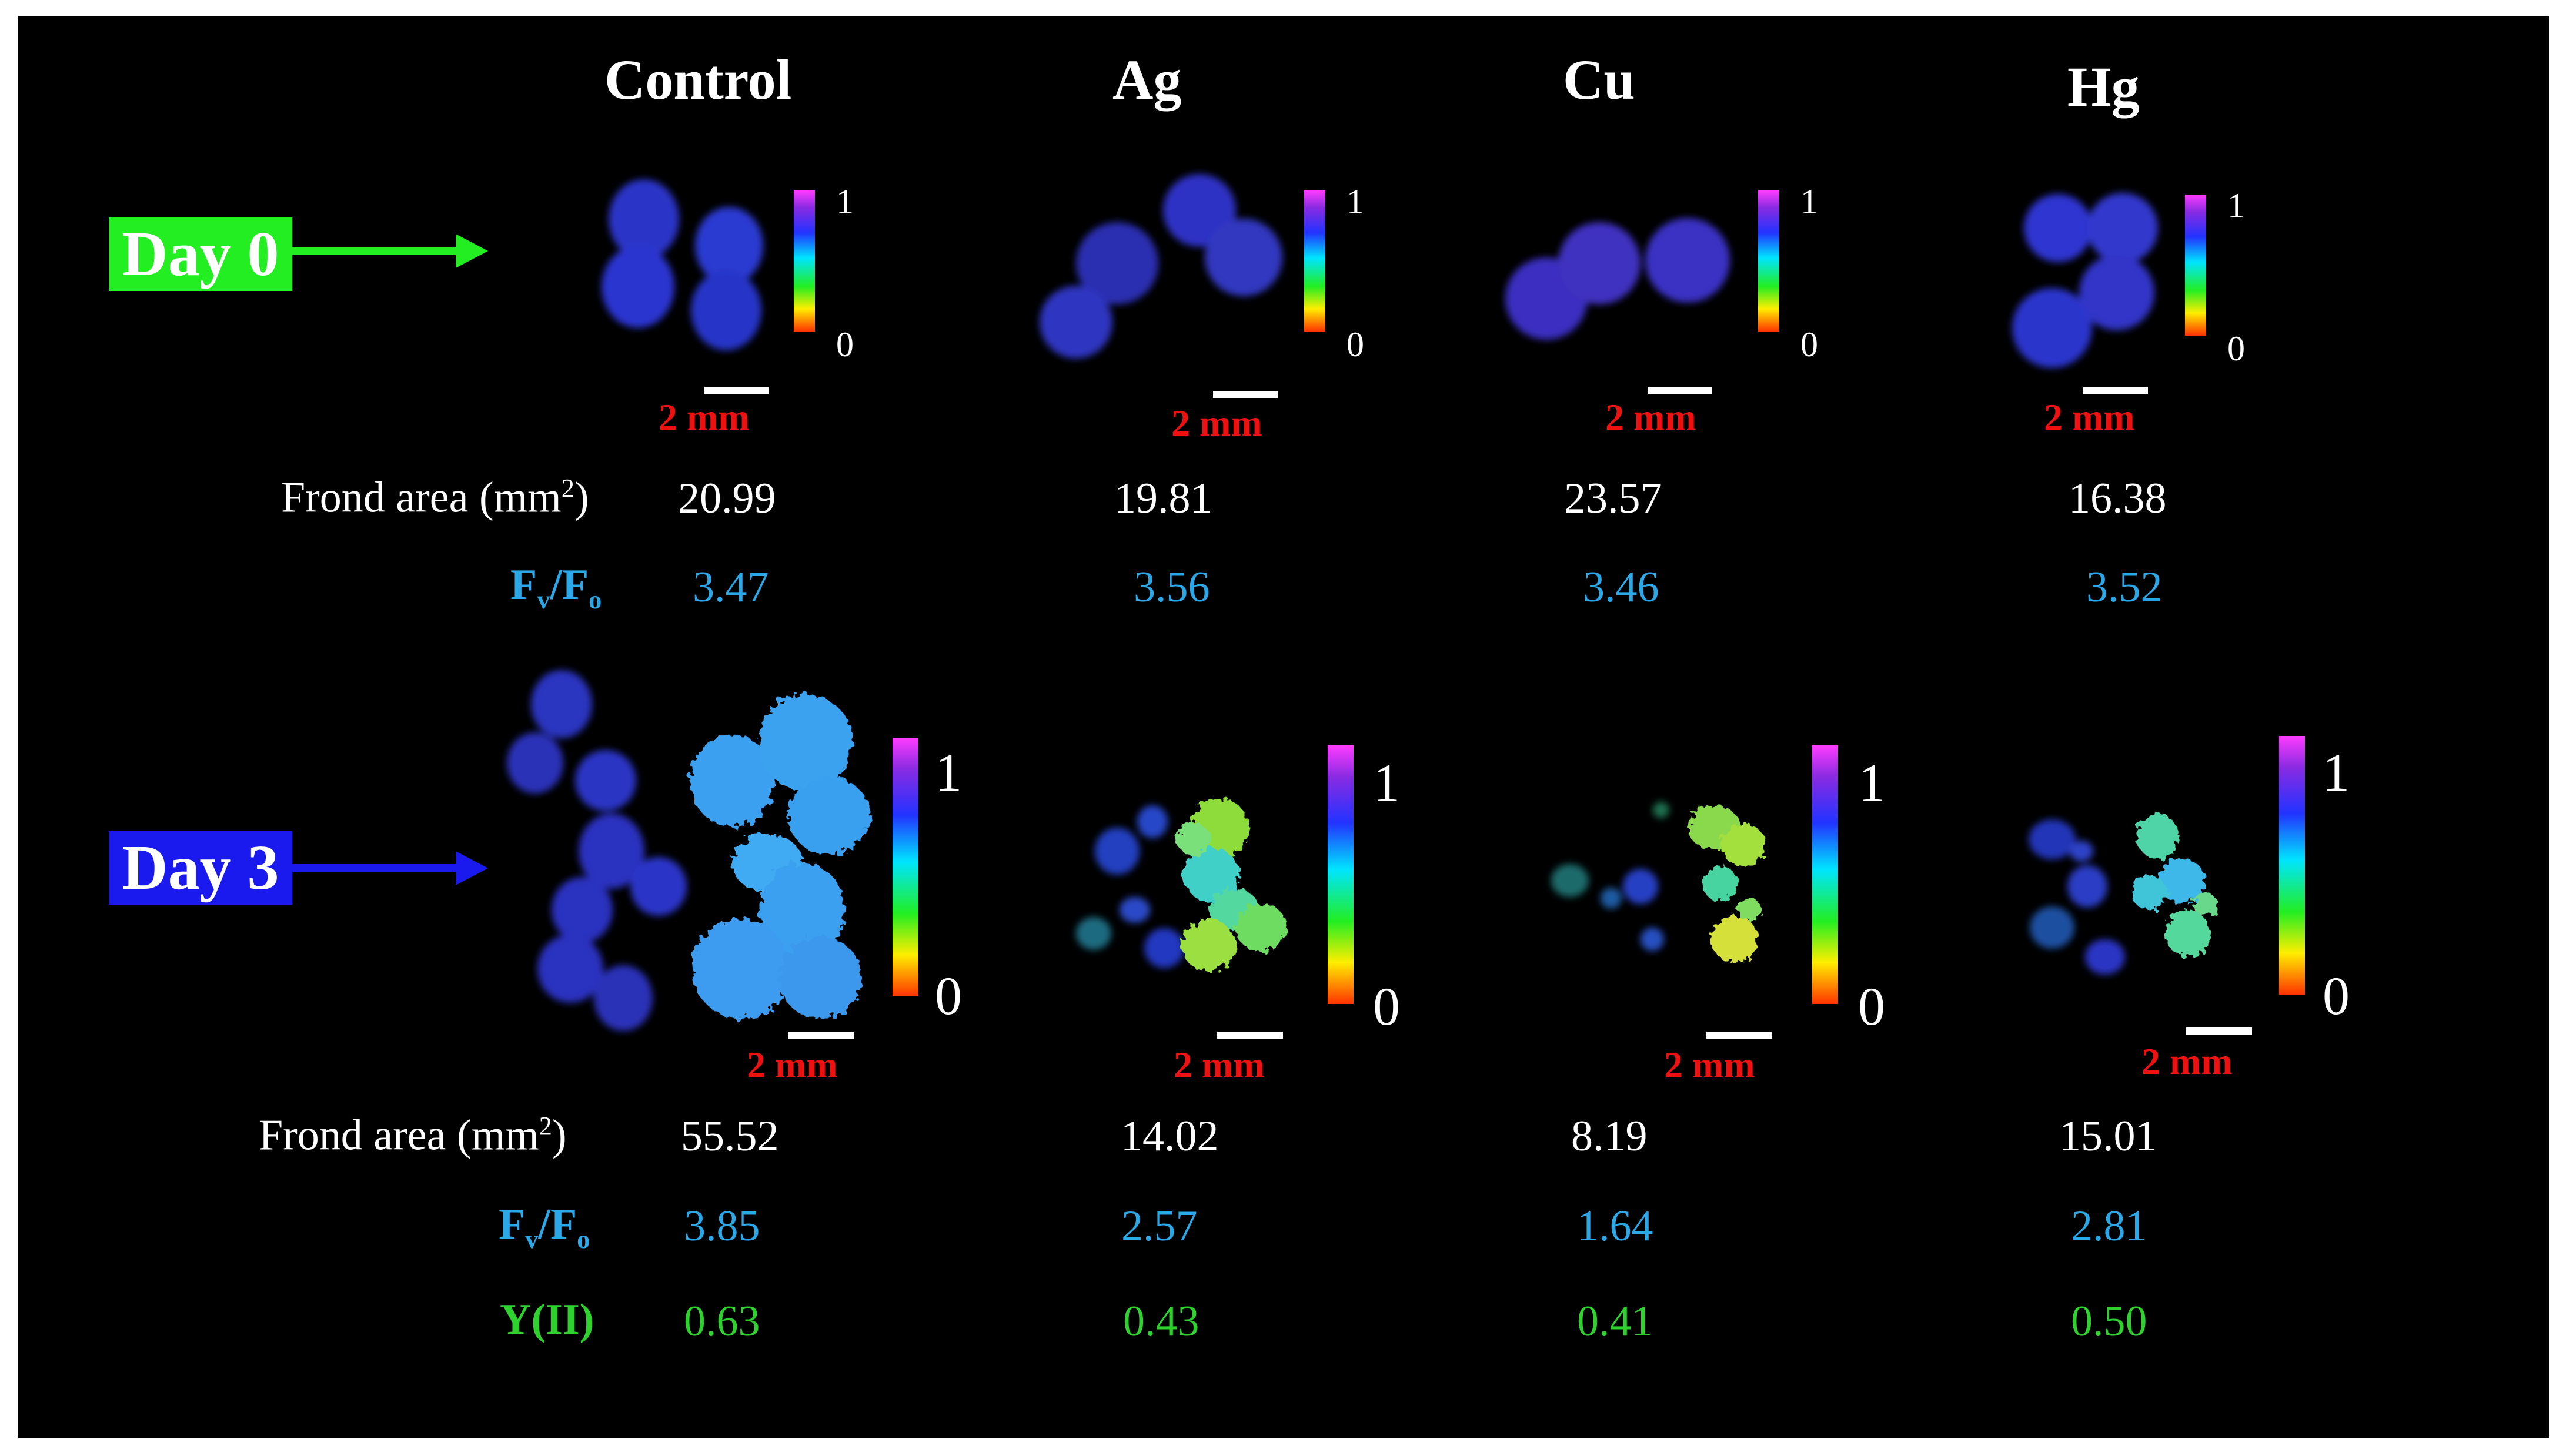 The width and height of the screenshot is (2566, 1456). I want to click on day3-cu-colorbar-max: 1, so click(1871, 783).